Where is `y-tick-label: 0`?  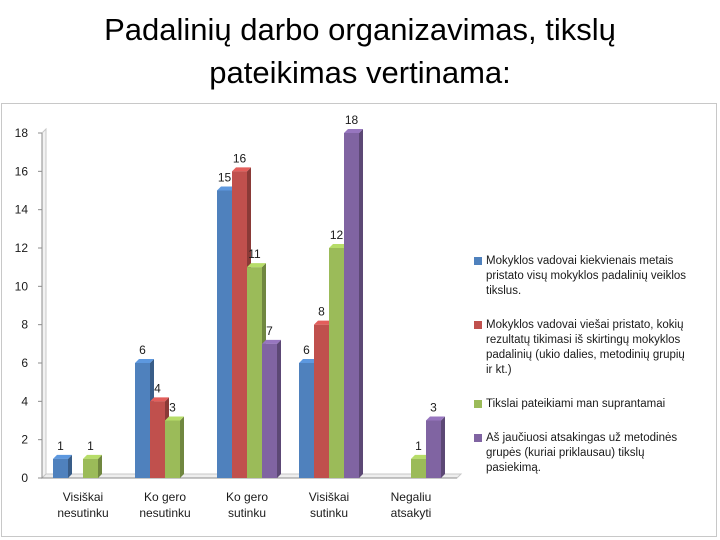 y-tick-label: 0 is located at coordinates (24, 478).